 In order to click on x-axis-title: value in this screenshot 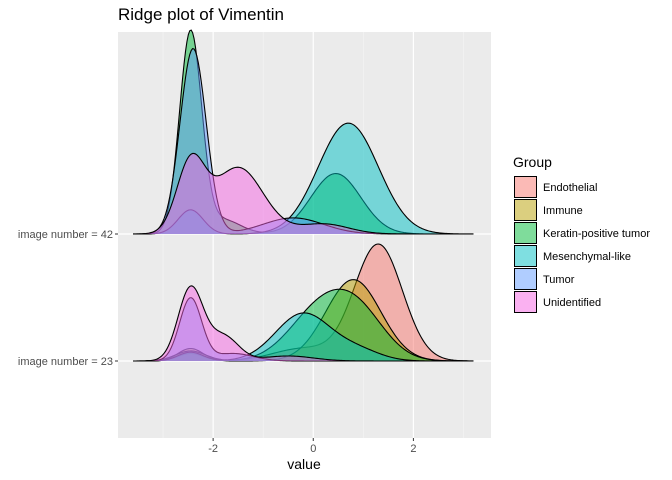, I will do `click(304, 464)`.